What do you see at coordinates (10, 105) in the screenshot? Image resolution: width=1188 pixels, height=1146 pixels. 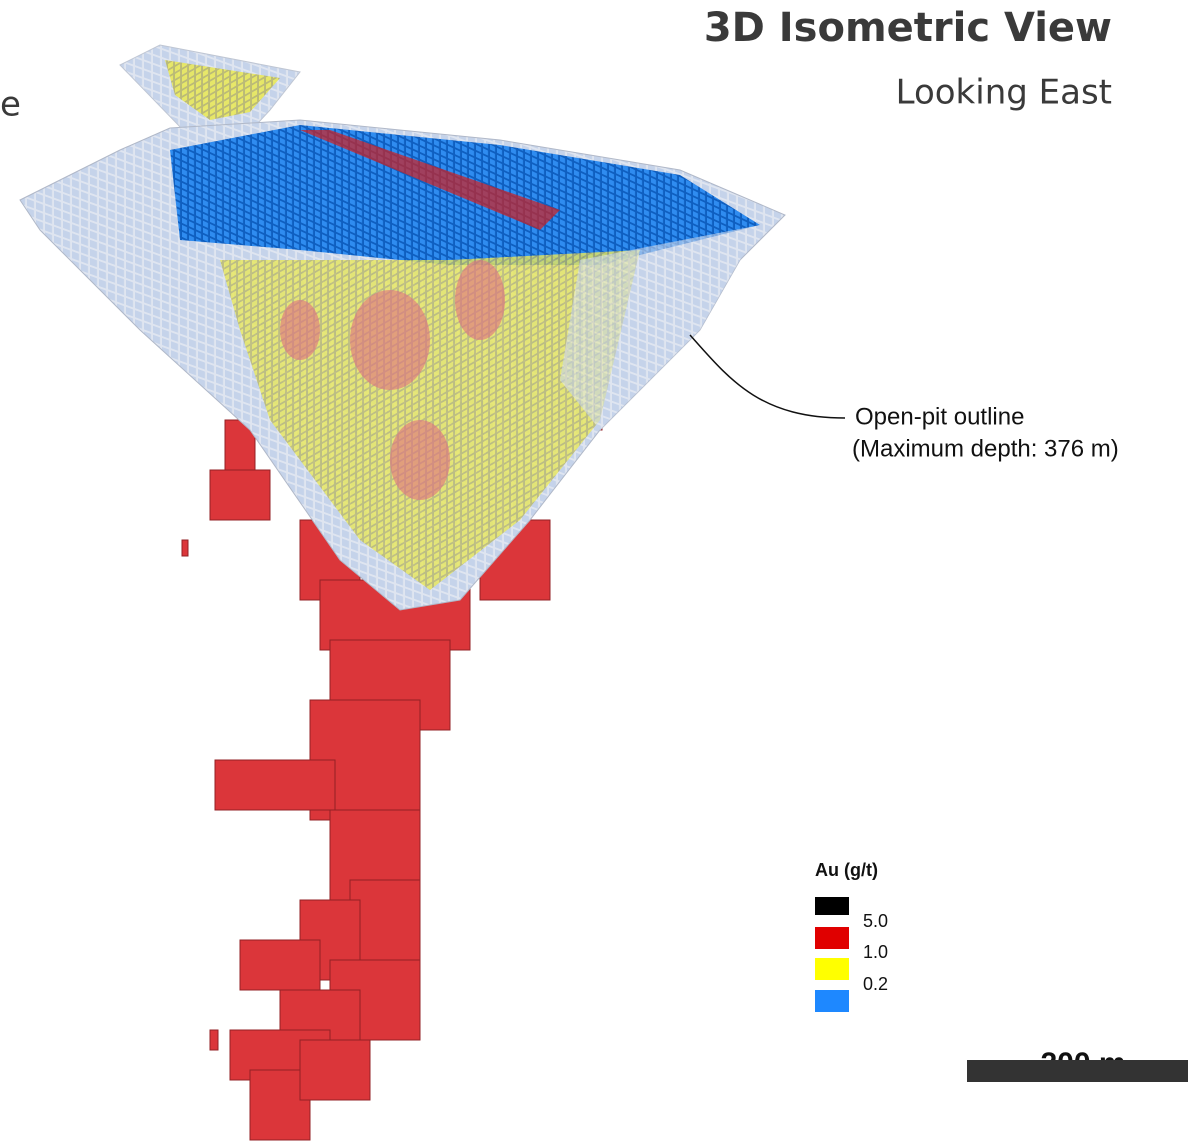 I see `edge-letter: e` at bounding box center [10, 105].